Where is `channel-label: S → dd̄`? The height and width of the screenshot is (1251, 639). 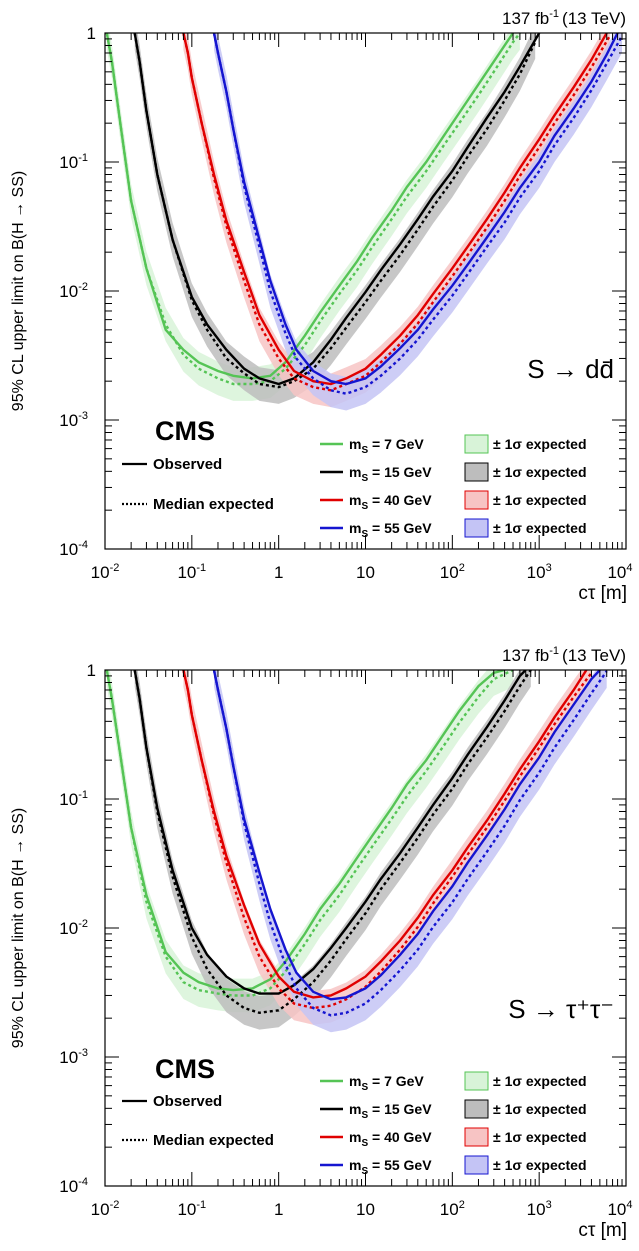
channel-label: S → dd̄ is located at coordinates (570, 369).